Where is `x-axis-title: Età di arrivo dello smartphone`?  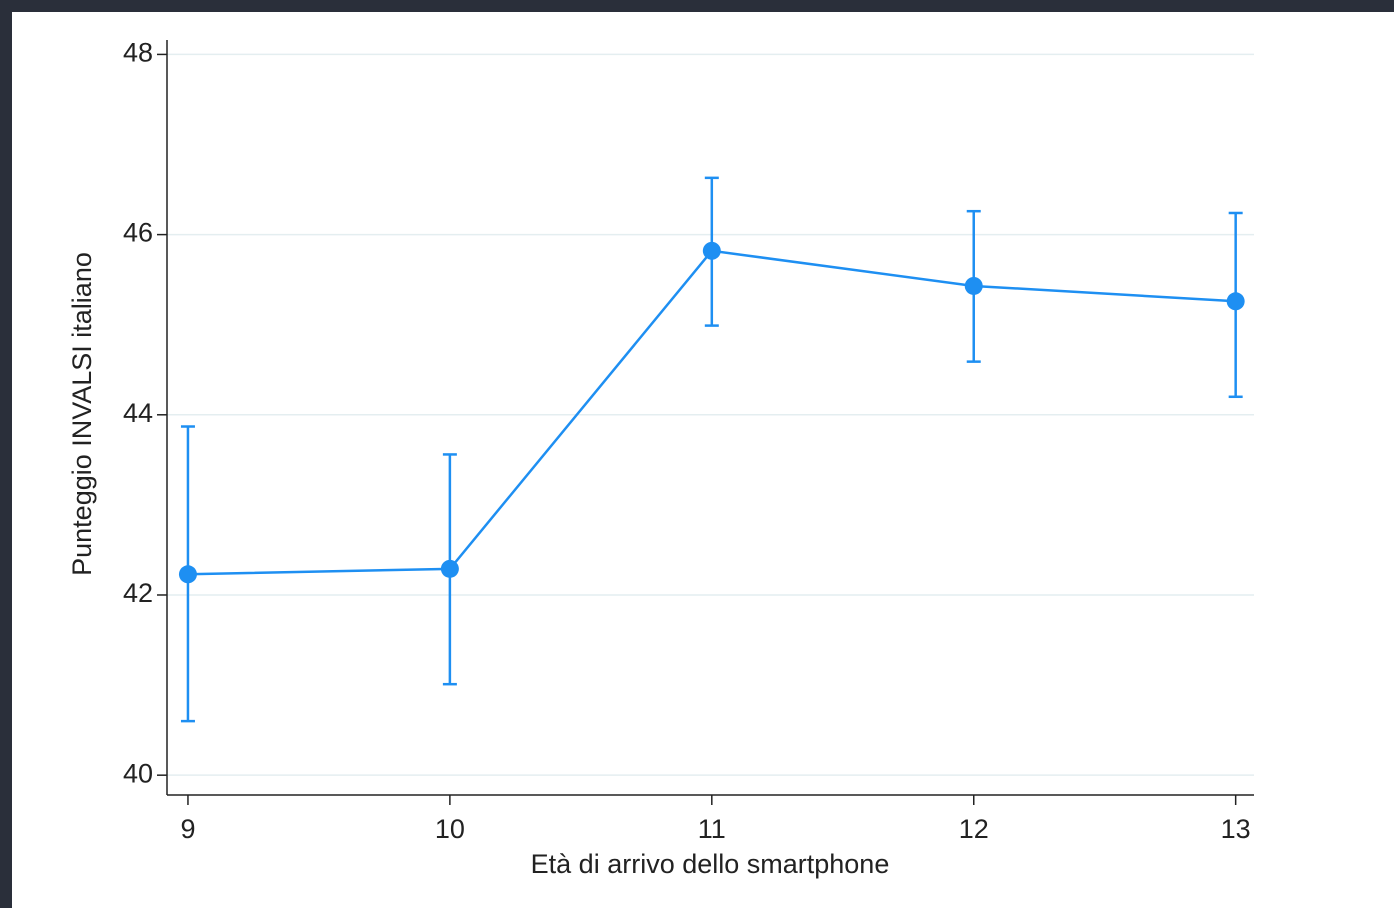 x-axis-title: Età di arrivo dello smartphone is located at coordinates (710, 864).